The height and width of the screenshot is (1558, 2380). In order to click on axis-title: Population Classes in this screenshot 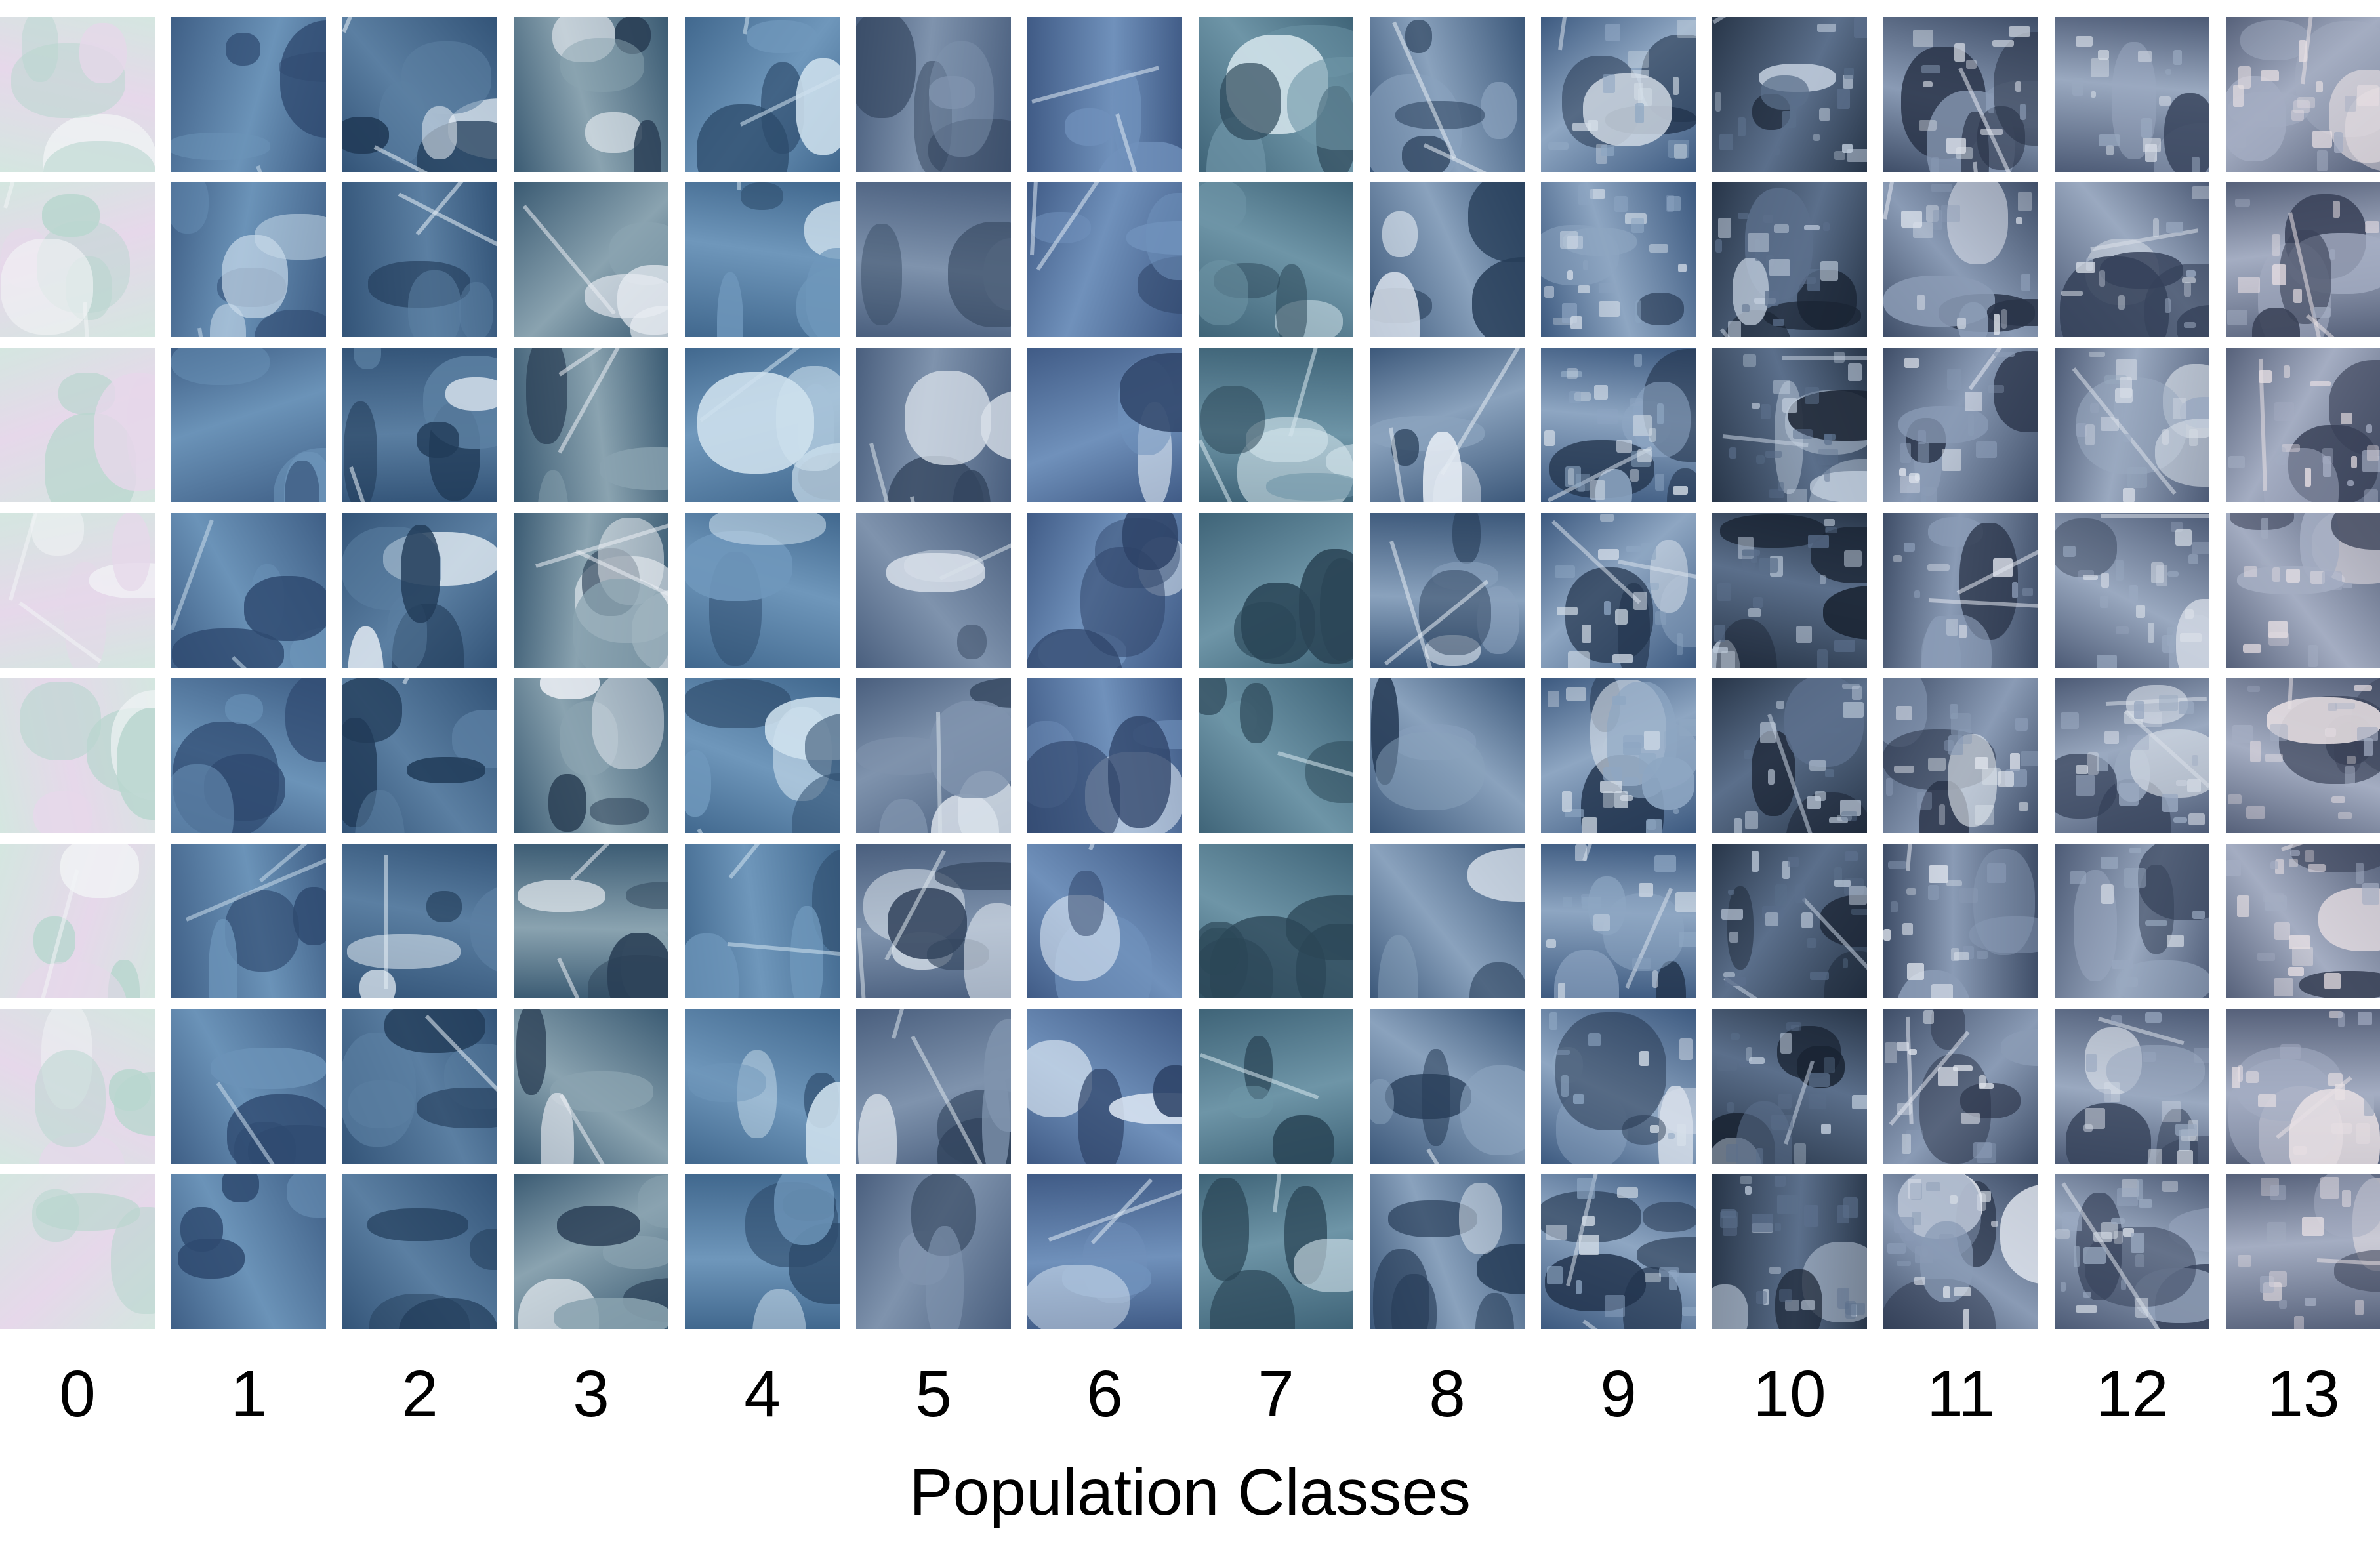, I will do `click(1190, 1493)`.